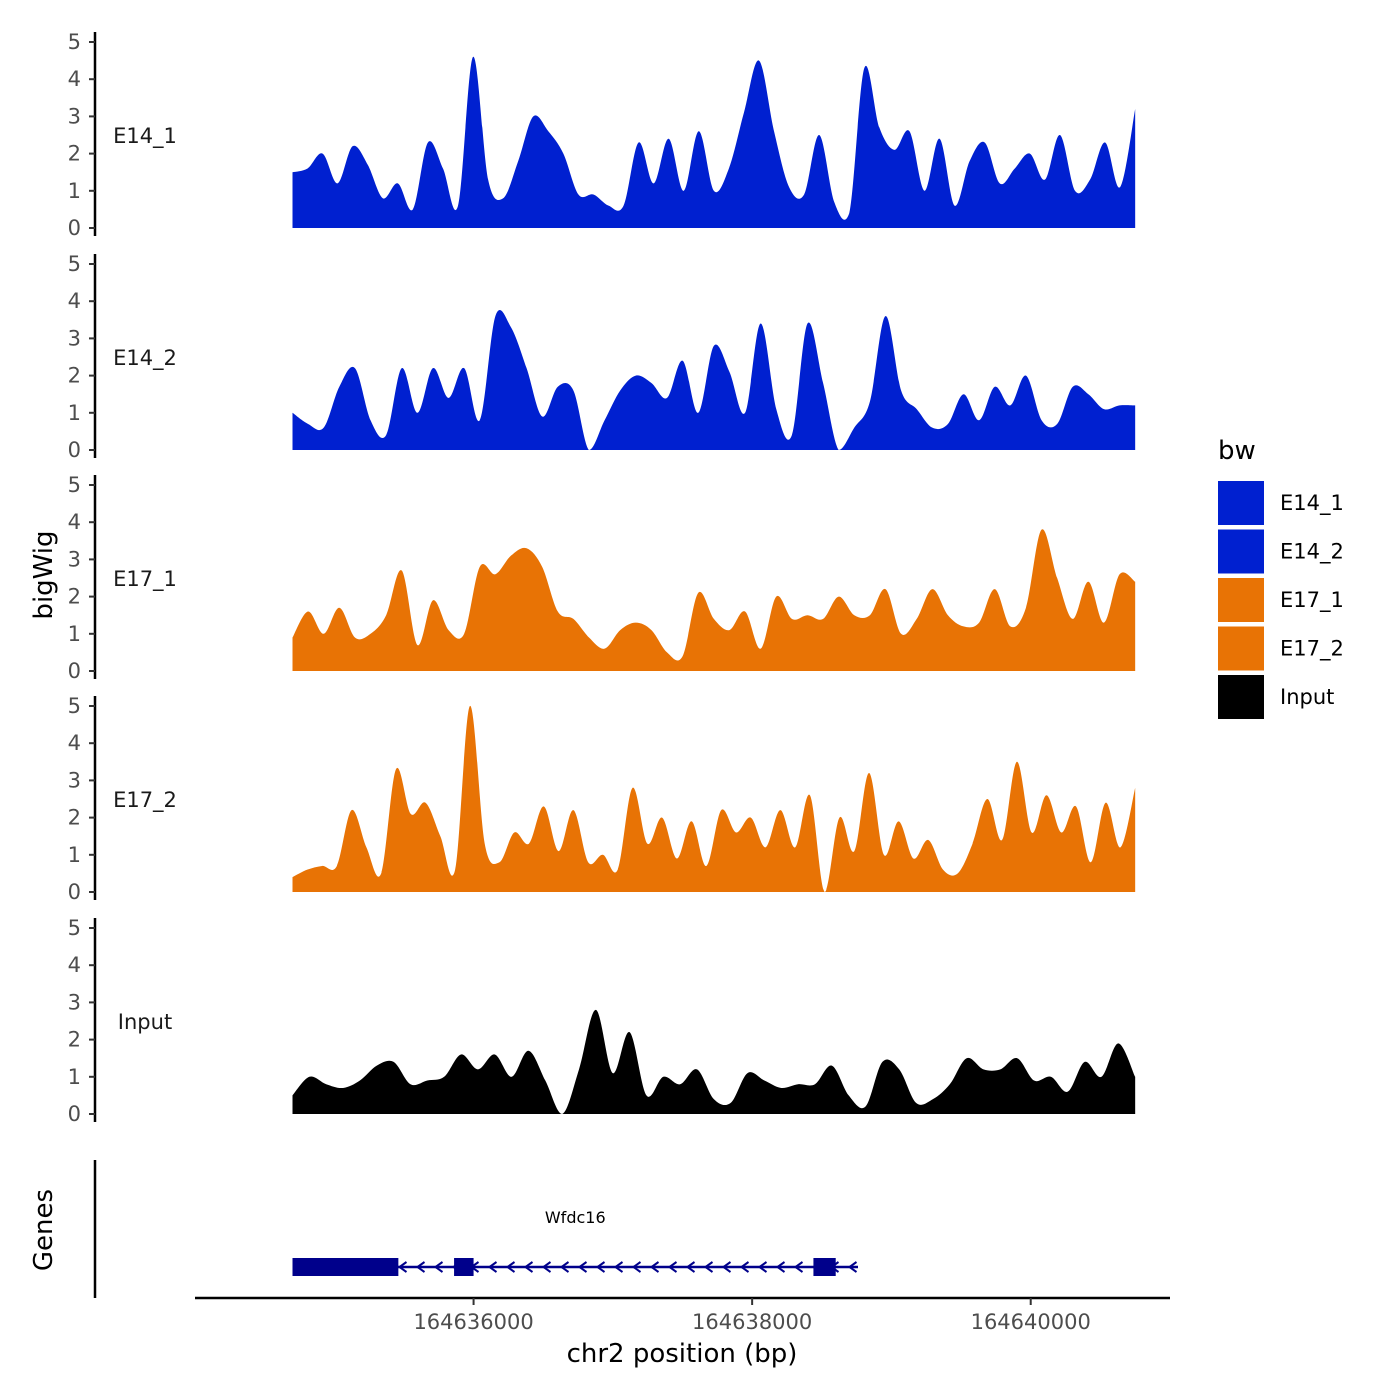 This screenshot has width=1400, height=1400. What do you see at coordinates (714, 1061) in the screenshot?
I see `area-Input` at bounding box center [714, 1061].